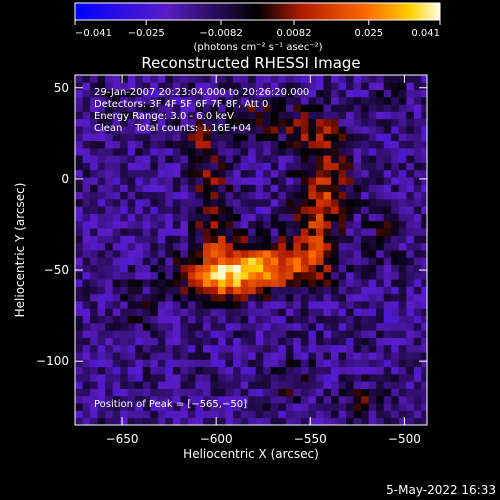 Image resolution: width=500 pixels, height=500 pixels. I want to click on colorbar-tick-label: 0.025, so click(368, 33).